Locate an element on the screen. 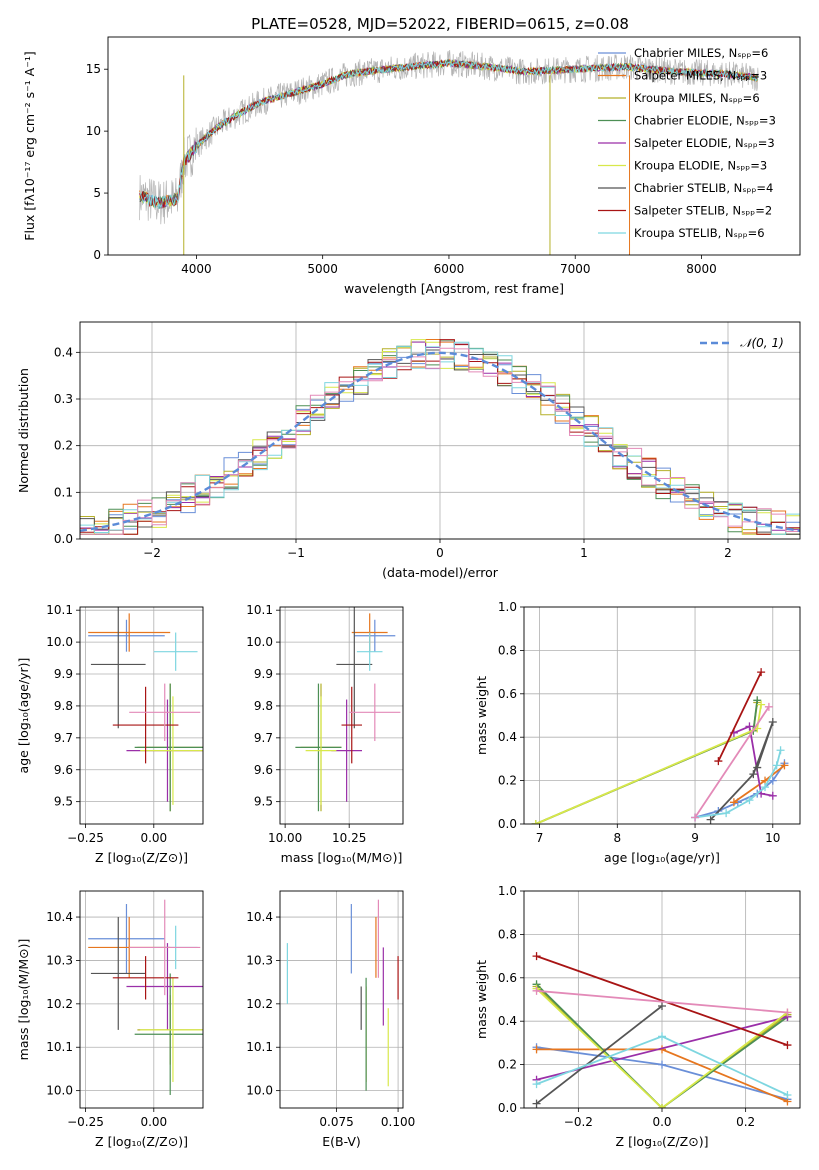 The image size is (819, 1170). residuals-xlabel: (data-model)/error is located at coordinates (440, 572).